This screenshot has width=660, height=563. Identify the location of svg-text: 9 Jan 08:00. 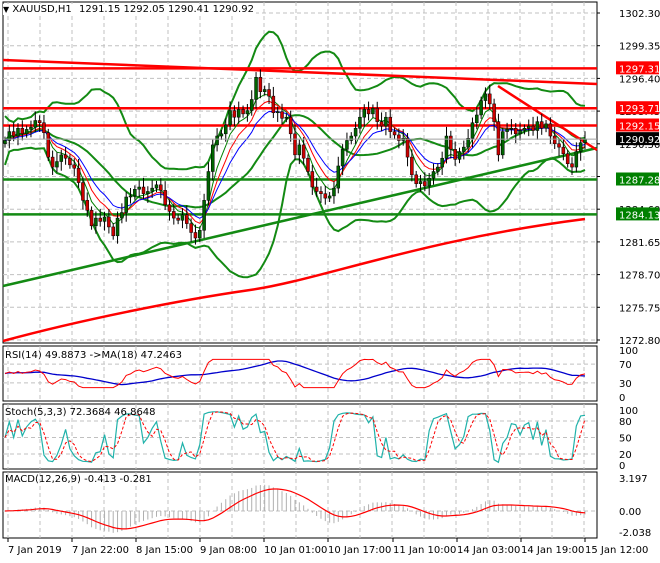
(228, 550).